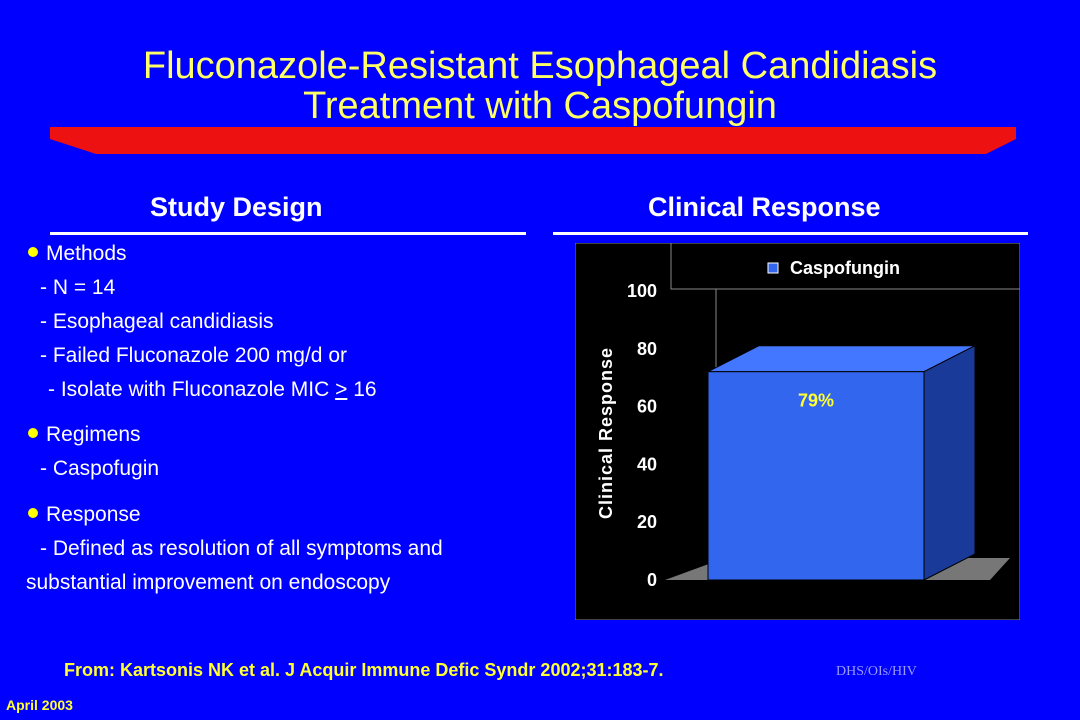 Image resolution: width=1080 pixels, height=720 pixels. I want to click on methods-item: - Esophageal candidiasis, so click(157, 321).